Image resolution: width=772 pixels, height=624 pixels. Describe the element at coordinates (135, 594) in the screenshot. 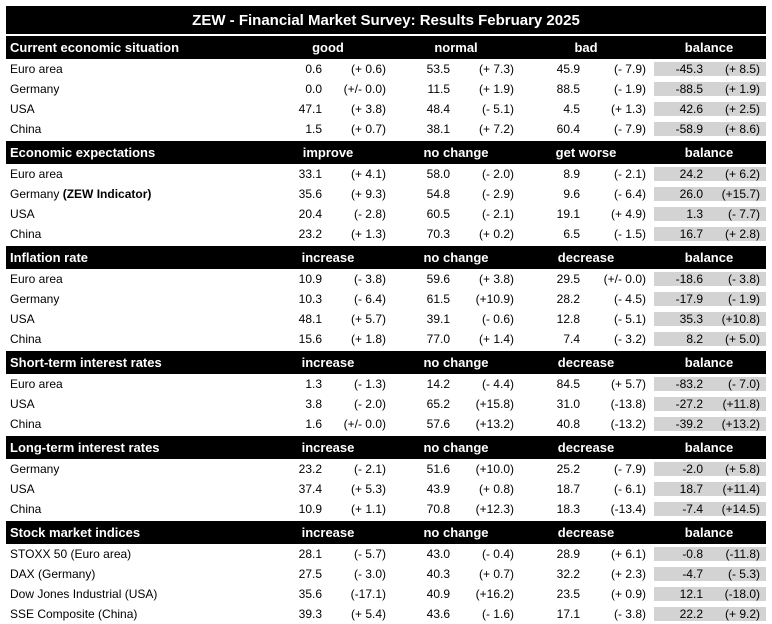

I see `row-label: Dow Jones Industrial (USA)` at that location.